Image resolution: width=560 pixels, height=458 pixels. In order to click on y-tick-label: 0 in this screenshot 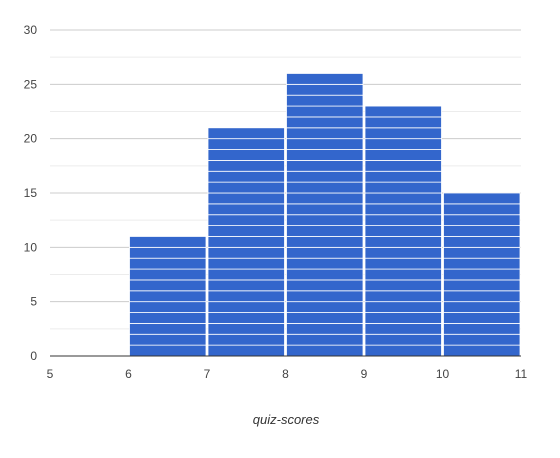, I will do `click(33, 356)`.